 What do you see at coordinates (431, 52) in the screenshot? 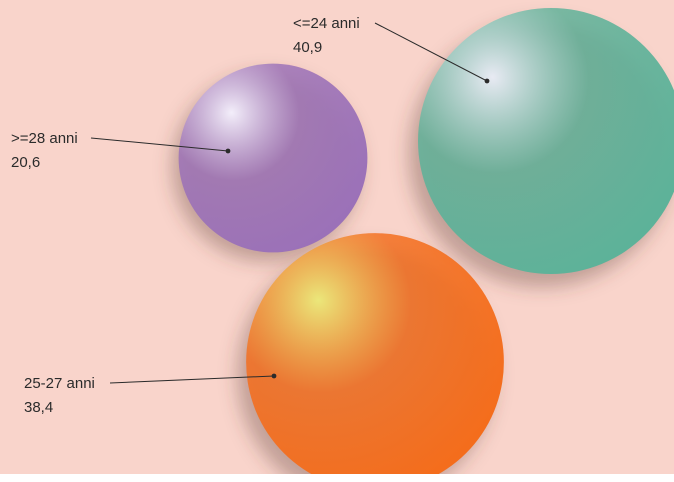
I see `bubble-0-leader-line` at bounding box center [431, 52].